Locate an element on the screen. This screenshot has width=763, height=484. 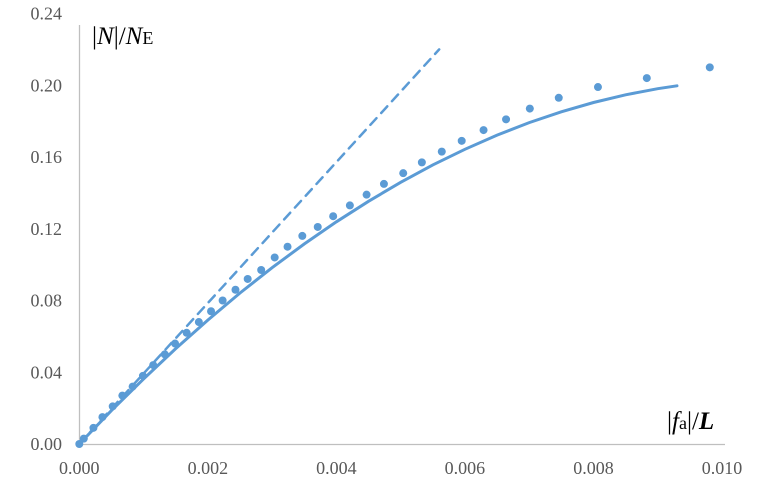
x-tick-label: 0.002 is located at coordinates (208, 468).